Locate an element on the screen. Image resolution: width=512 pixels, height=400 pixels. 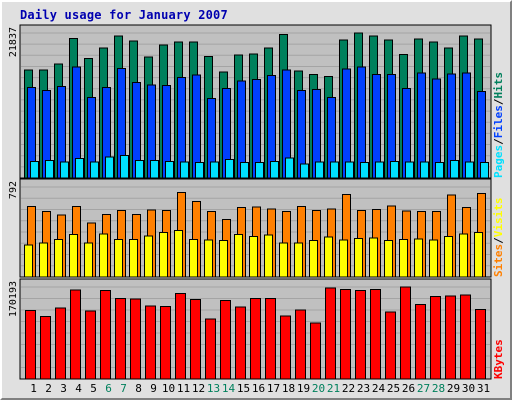
x-tick-label-day-21: 21 is located at coordinates (333, 388).